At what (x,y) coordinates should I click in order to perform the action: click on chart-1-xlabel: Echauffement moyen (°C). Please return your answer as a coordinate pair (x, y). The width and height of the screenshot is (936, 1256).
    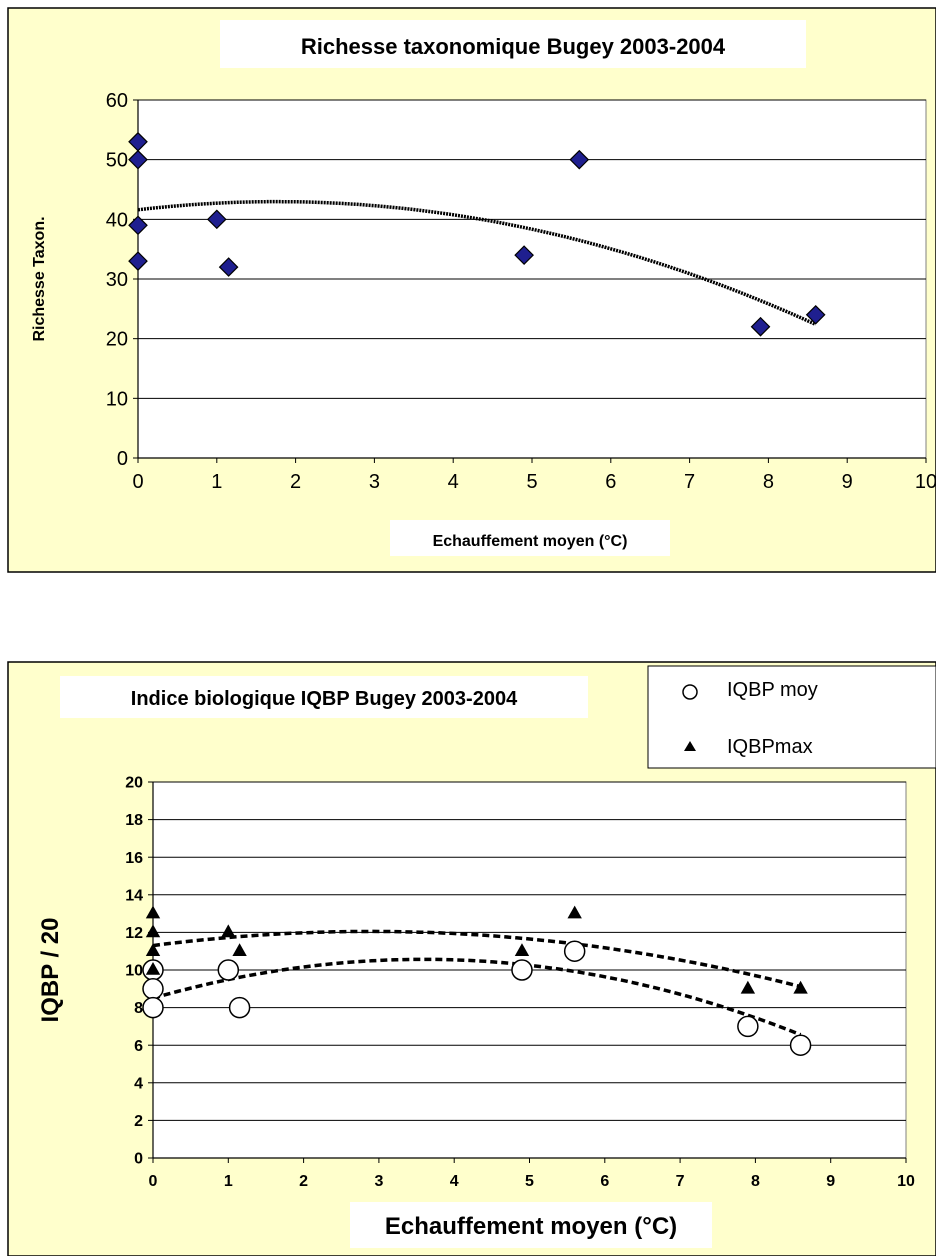
    Looking at the image, I should click on (530, 541).